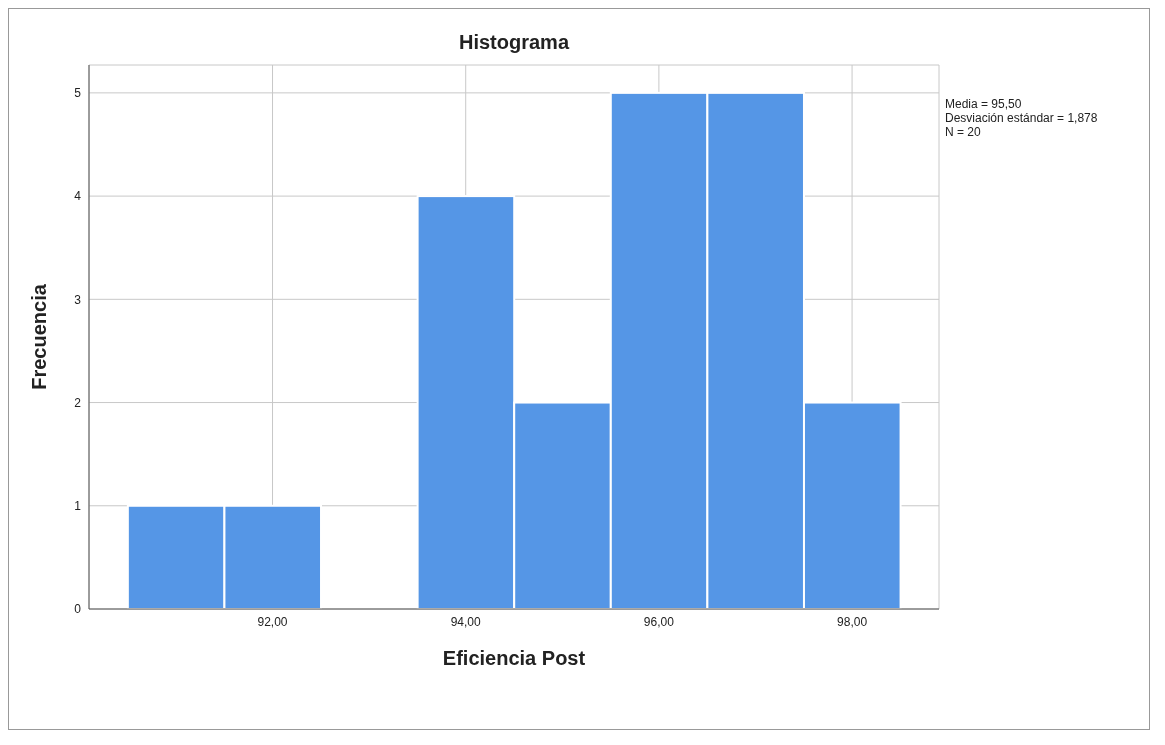  Describe the element at coordinates (78, 402) in the screenshot. I see `y-tick-label: 2` at that location.